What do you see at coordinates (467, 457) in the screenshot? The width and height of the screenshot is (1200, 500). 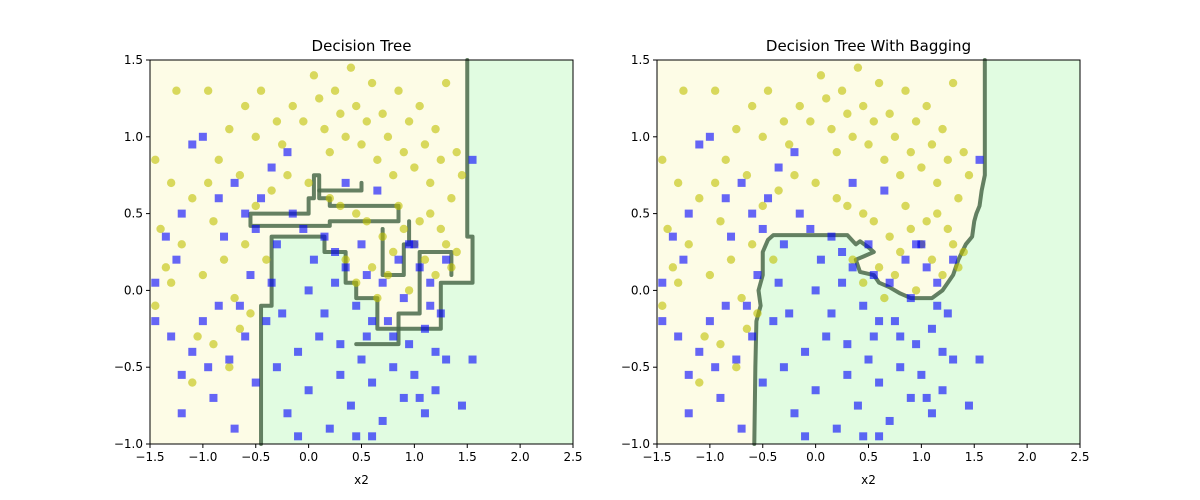 I see `x-tick-label: 1.5` at bounding box center [467, 457].